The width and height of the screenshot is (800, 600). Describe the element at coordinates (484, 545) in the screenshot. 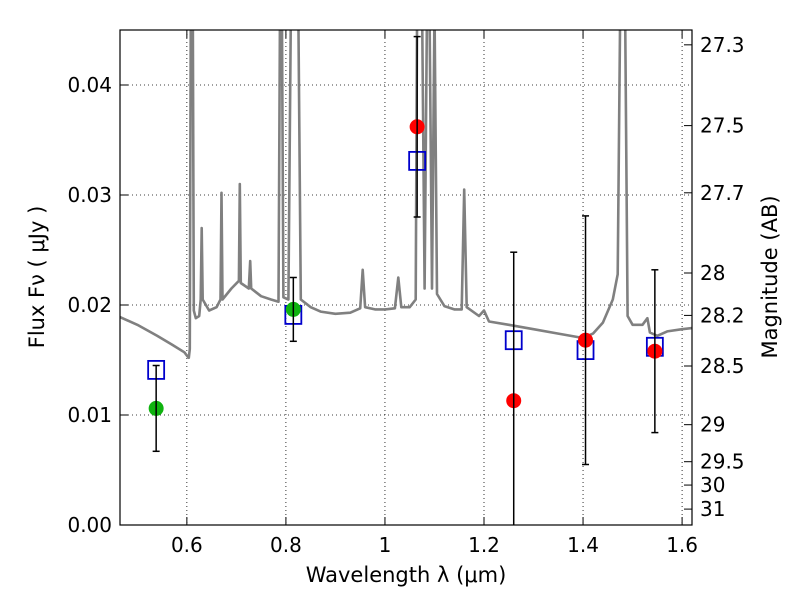

I see `x-tick-label: 1.2` at that location.